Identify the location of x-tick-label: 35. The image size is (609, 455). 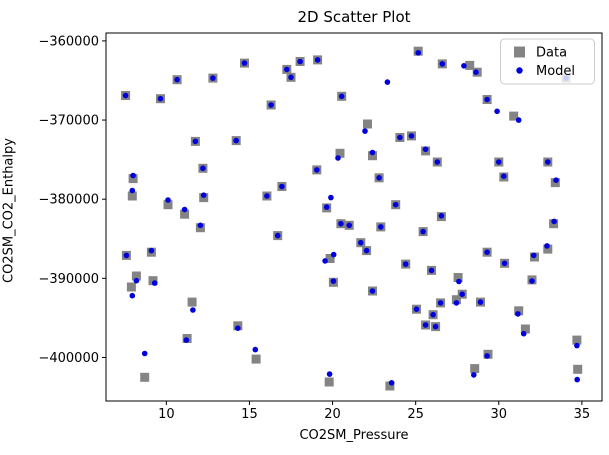
(582, 414).